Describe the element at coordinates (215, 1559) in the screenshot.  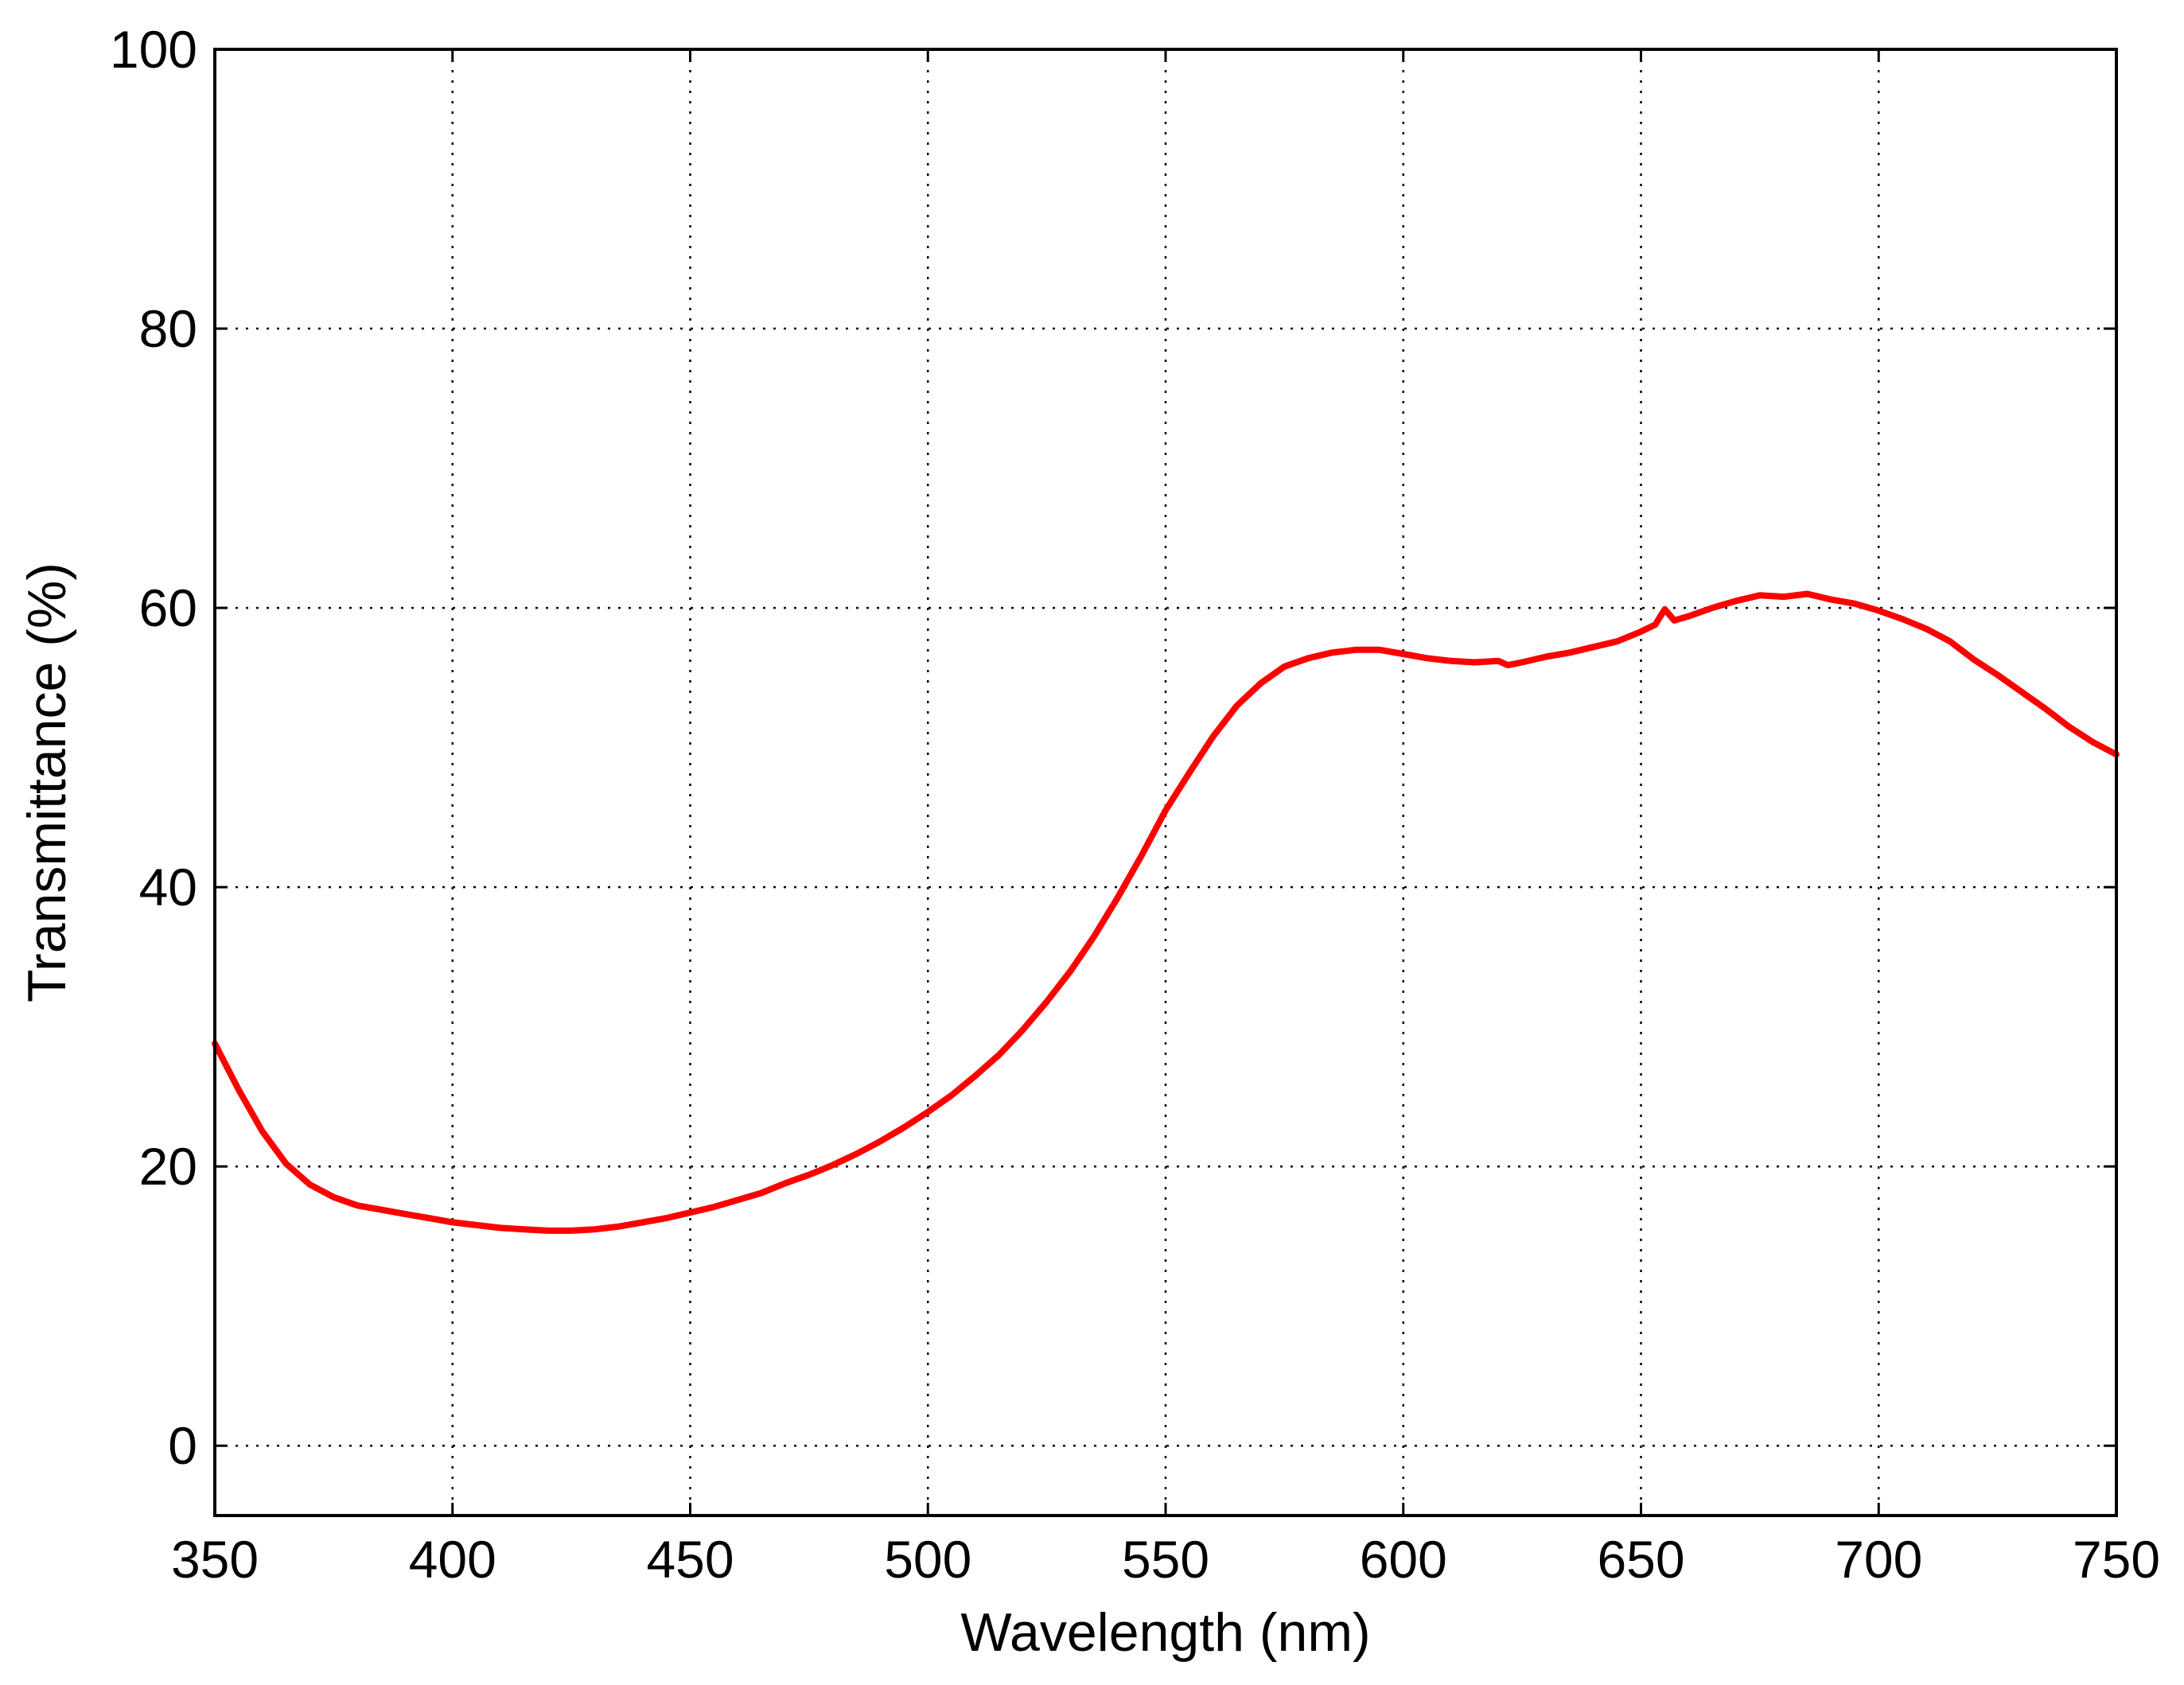
I see `x-tick-label: 350` at that location.